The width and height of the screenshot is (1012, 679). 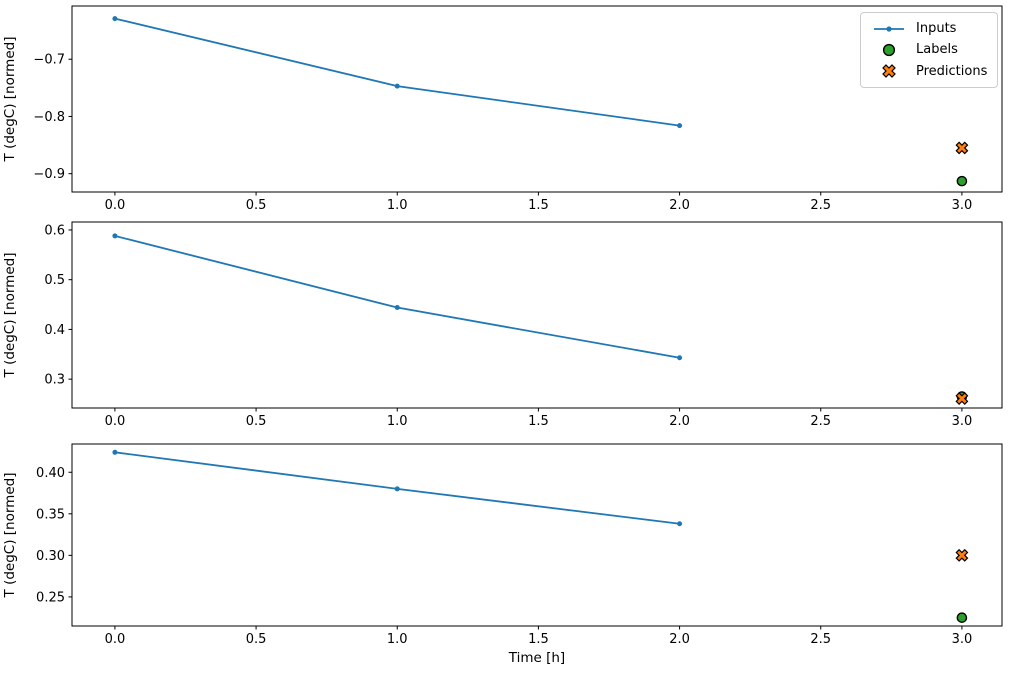 I want to click on y-tick-label: 0.40, so click(x=50, y=473).